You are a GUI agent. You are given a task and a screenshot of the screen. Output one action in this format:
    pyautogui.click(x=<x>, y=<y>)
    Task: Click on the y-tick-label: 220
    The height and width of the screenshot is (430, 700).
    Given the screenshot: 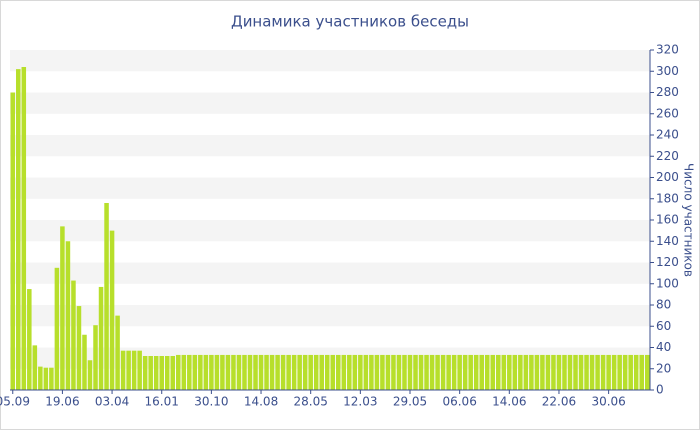 What is the action you would take?
    pyautogui.click(x=667, y=156)
    